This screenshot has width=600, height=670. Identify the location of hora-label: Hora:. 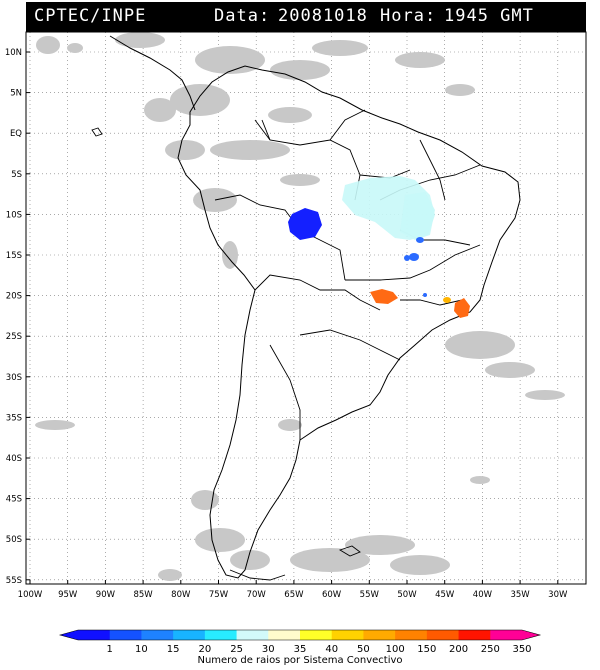
(408, 16).